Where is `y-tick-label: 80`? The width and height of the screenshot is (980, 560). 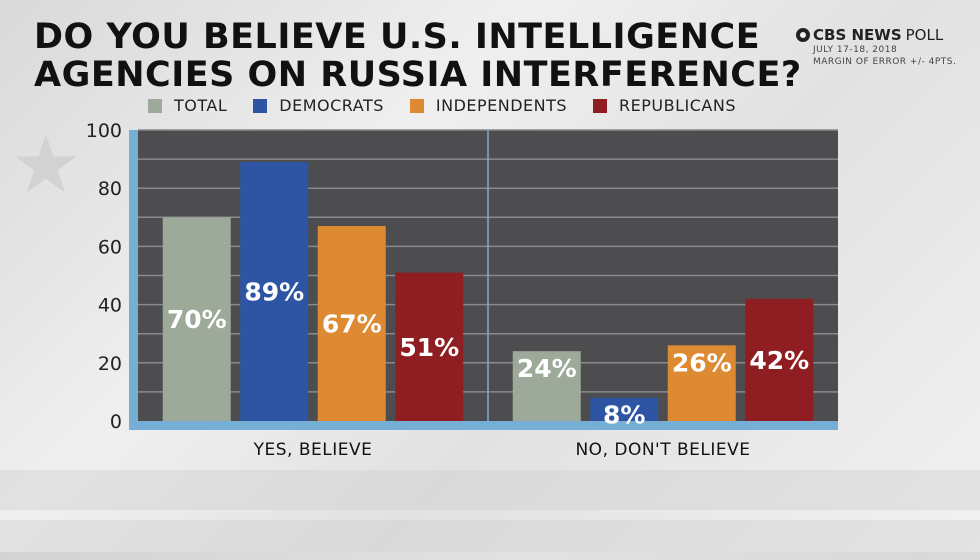 y-tick-label: 80 is located at coordinates (110, 189).